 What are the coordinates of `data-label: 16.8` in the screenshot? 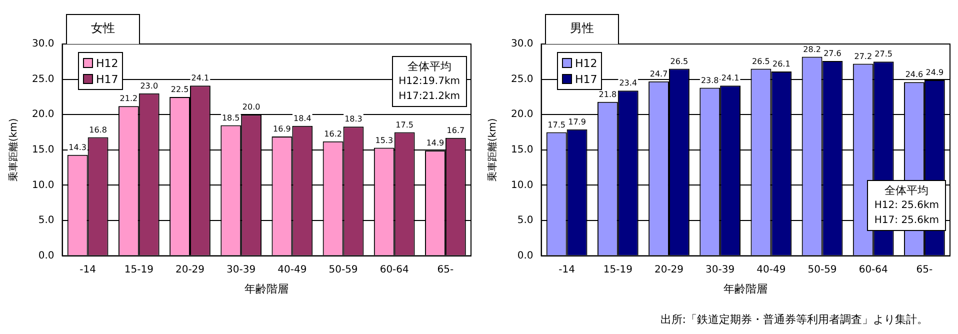 It's located at (98, 129).